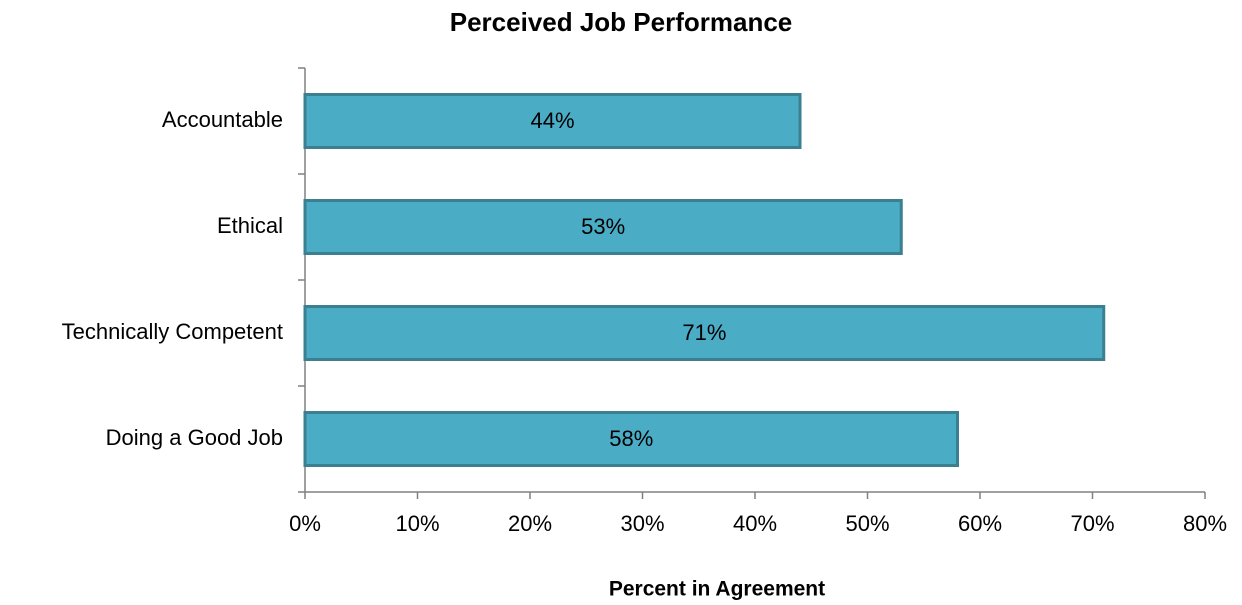 This screenshot has width=1242, height=605. Describe the element at coordinates (642, 523) in the screenshot. I see `x-tick-label: 30%` at that location.